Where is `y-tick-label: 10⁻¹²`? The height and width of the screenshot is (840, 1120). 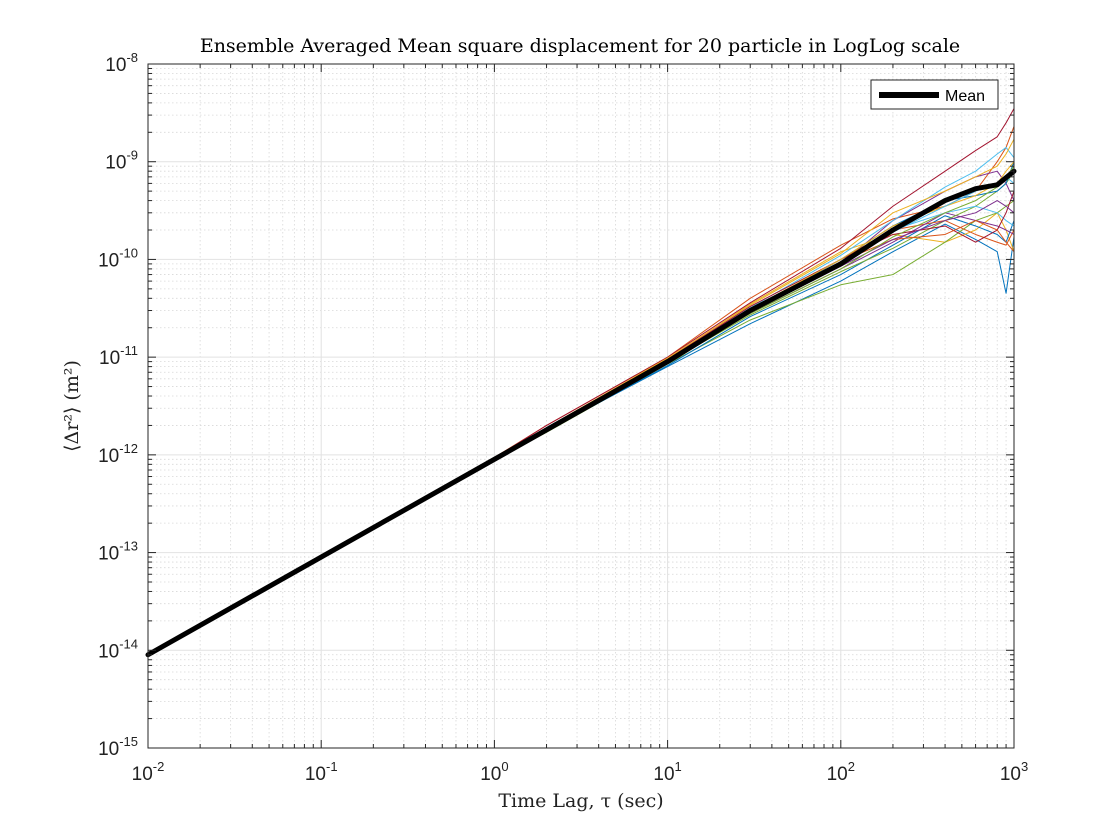
y-tick-label: 10⁻¹² is located at coordinates (118, 454).